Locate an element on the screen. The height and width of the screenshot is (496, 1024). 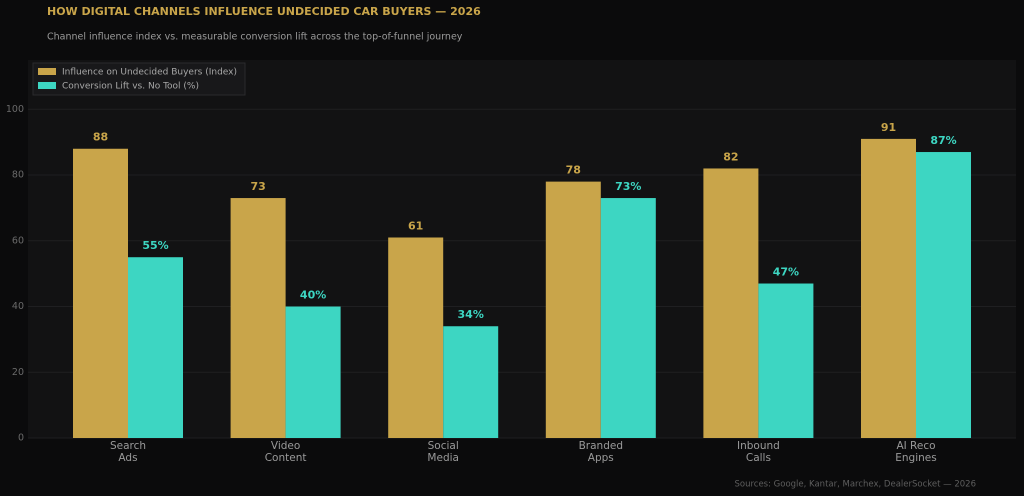
value-label: 73 is located at coordinates (257, 186).